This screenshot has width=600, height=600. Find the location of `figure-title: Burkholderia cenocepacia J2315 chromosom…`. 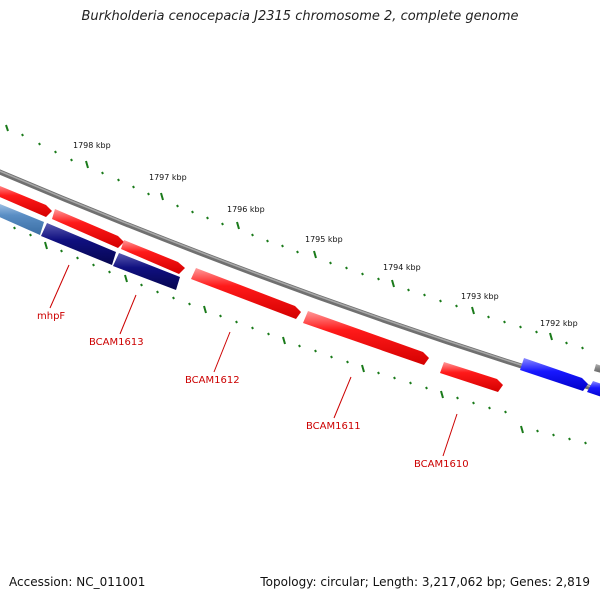

figure-title: Burkholderia cenocepacia J2315 chromosom… is located at coordinates (300, 16).